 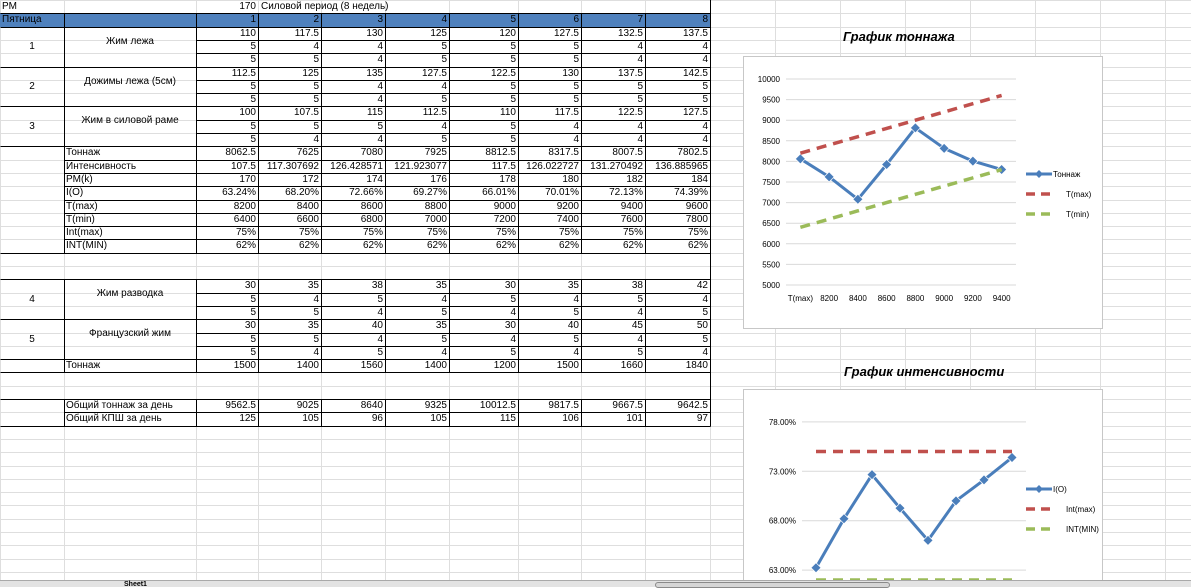 What do you see at coordinates (87, 245) in the screenshot?
I see `stat-label: INT(MIN)` at bounding box center [87, 245].